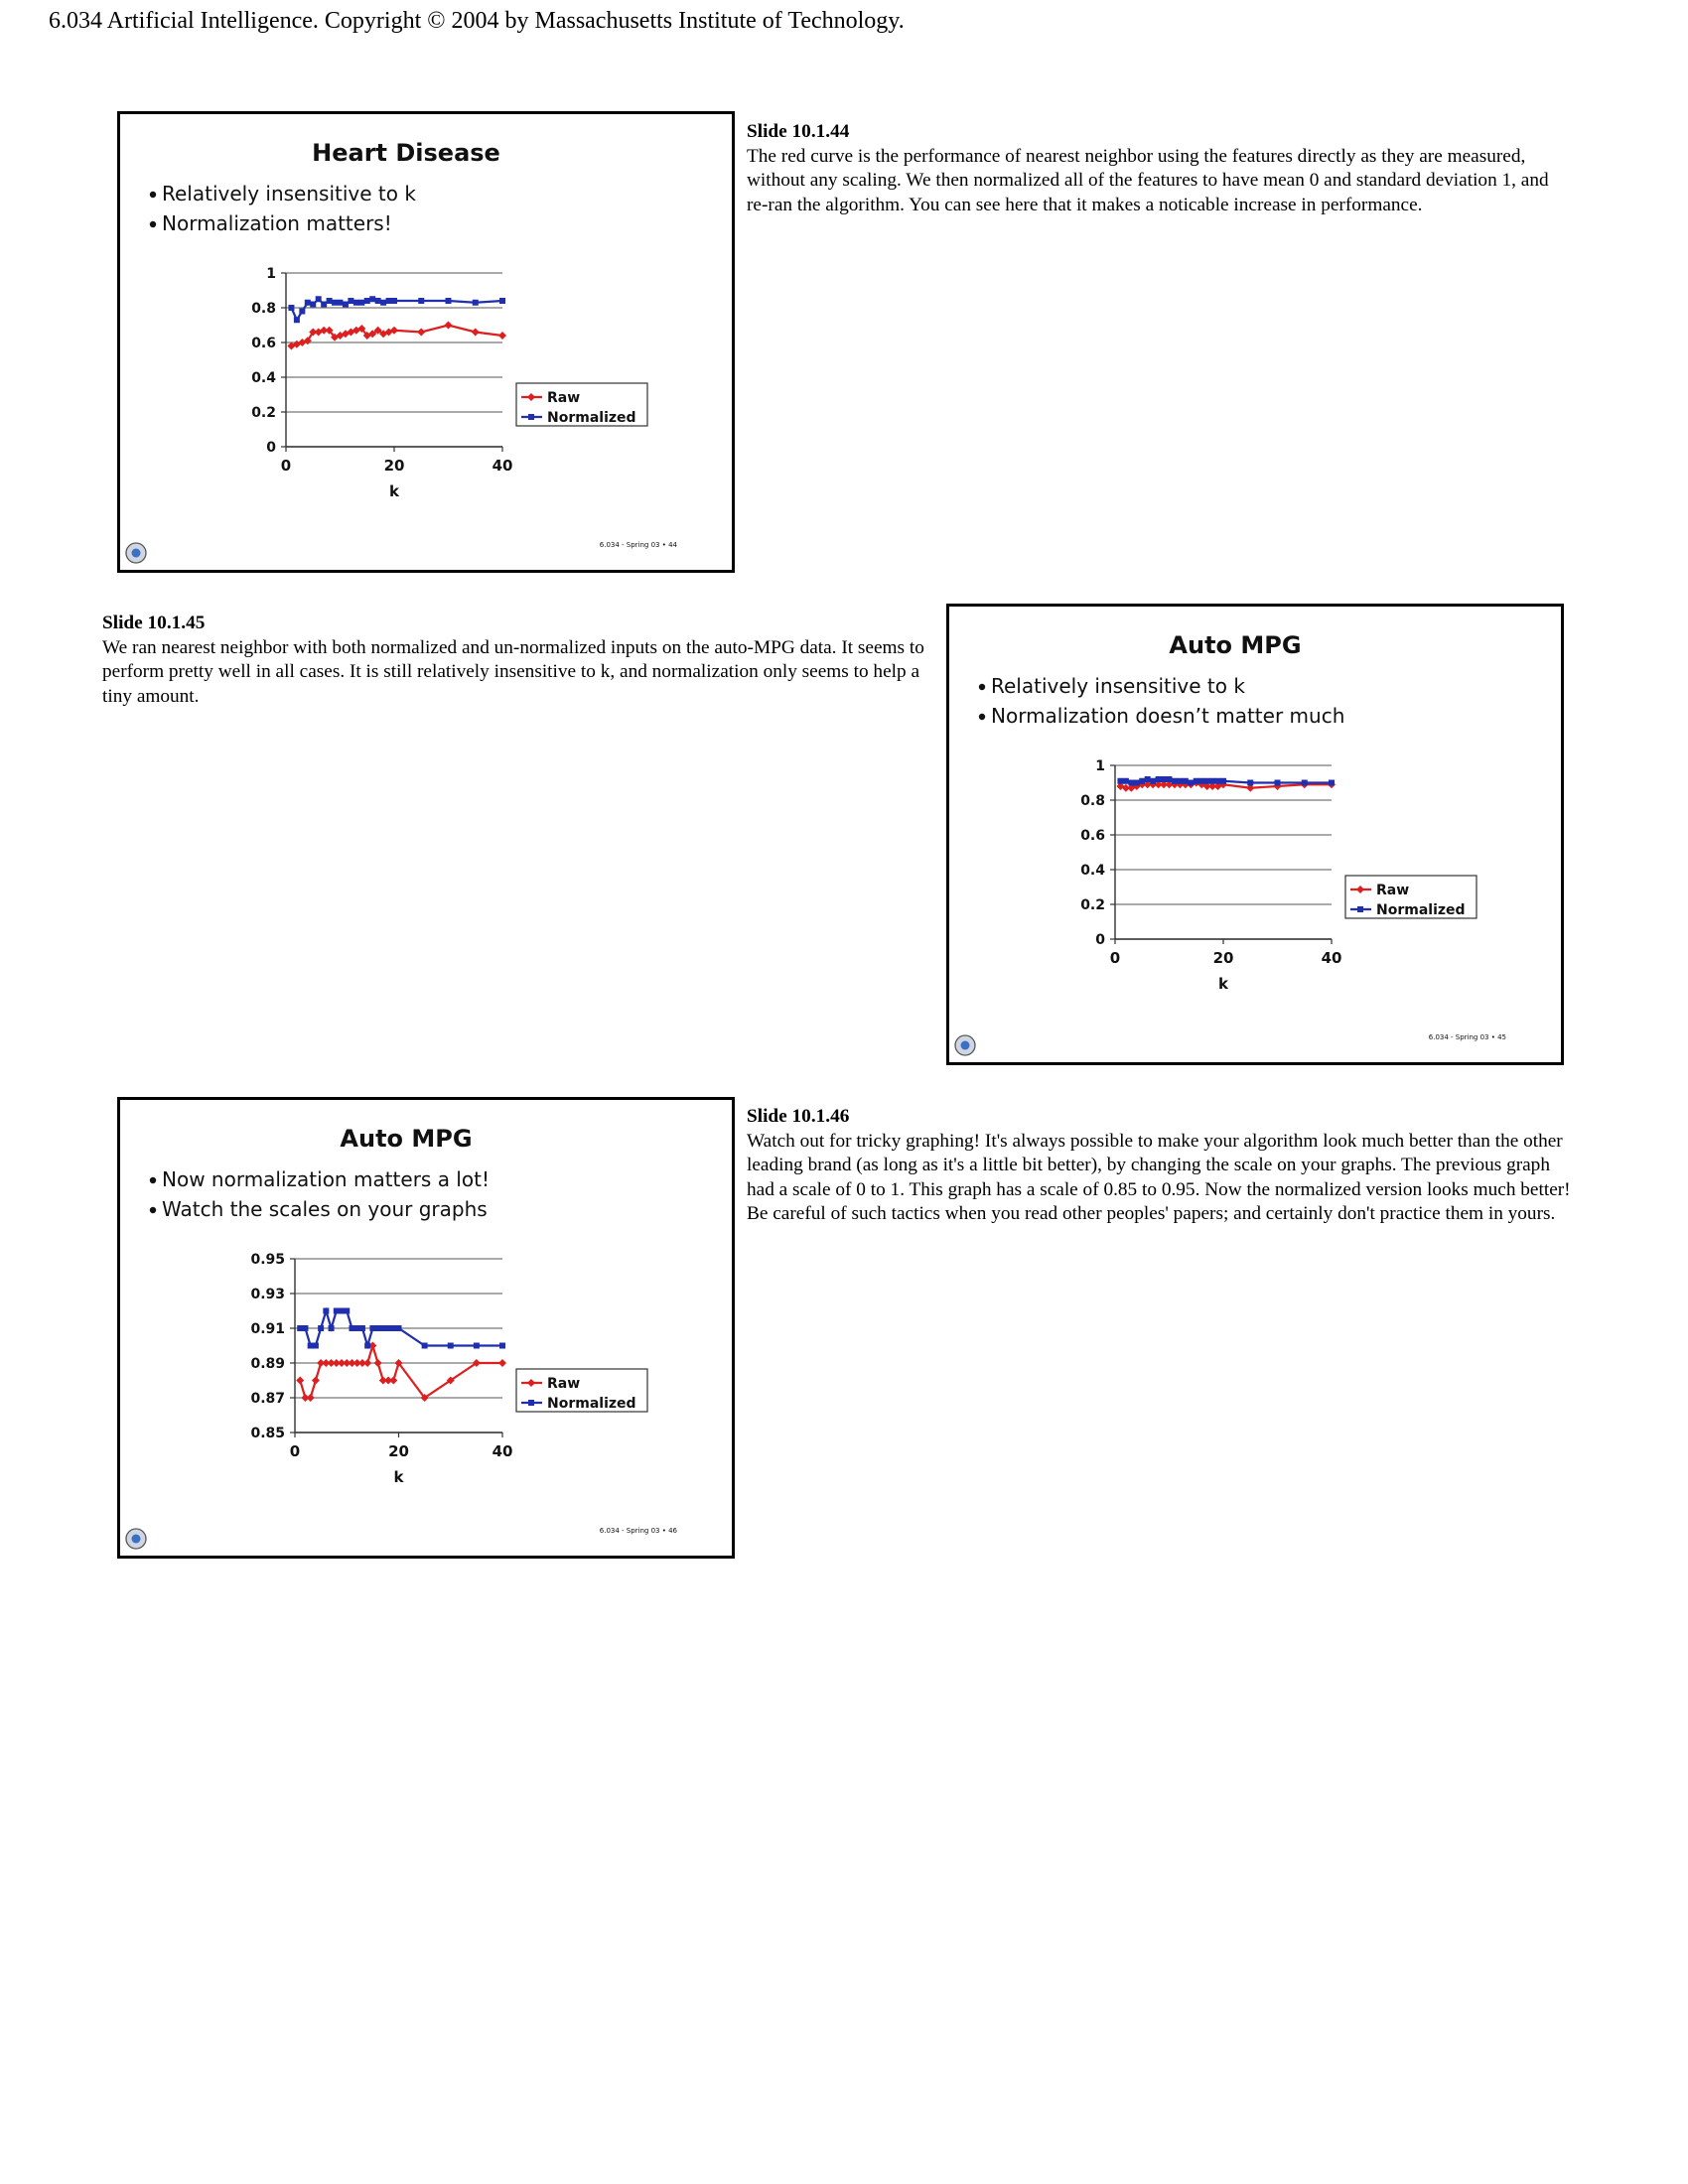 The width and height of the screenshot is (1688, 2184). I want to click on y-tick-label: 0.8, so click(263, 309).